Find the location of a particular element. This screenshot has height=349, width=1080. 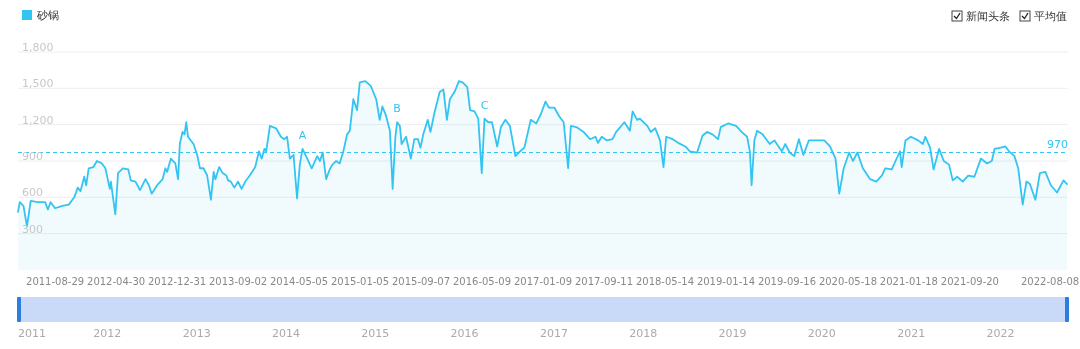

text: 新闻头条 is located at coordinates (988, 16).